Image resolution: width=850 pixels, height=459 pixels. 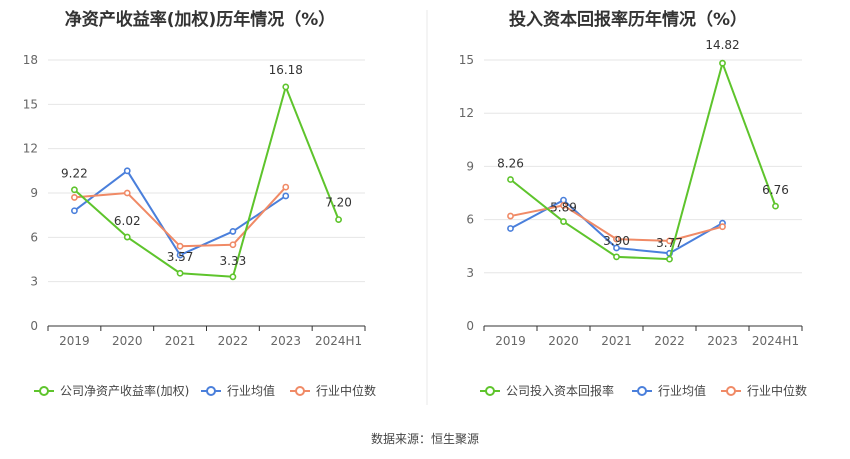 What do you see at coordinates (233, 261) in the screenshot?
I see `data-label: 3.33` at bounding box center [233, 261].